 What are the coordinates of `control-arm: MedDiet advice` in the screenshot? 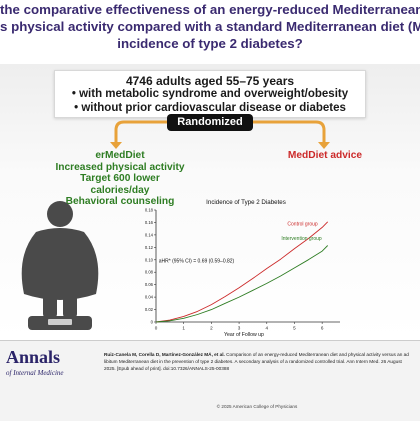 It's located at (325, 155).